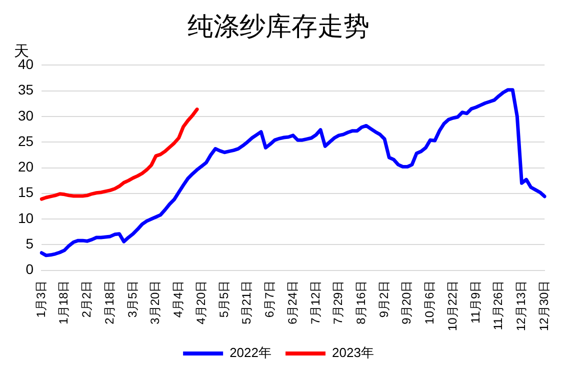 The image size is (561, 374). Describe the element at coordinates (251, 352) in the screenshot. I see `legend-label: 2022年` at that location.